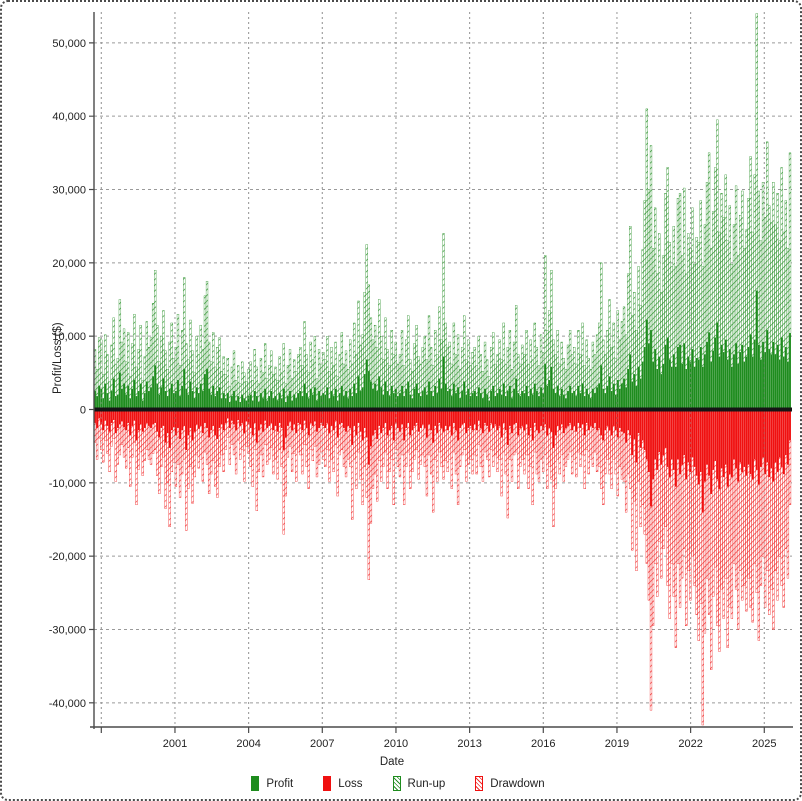  I want to click on profit-swatch-icon, so click(255, 783).